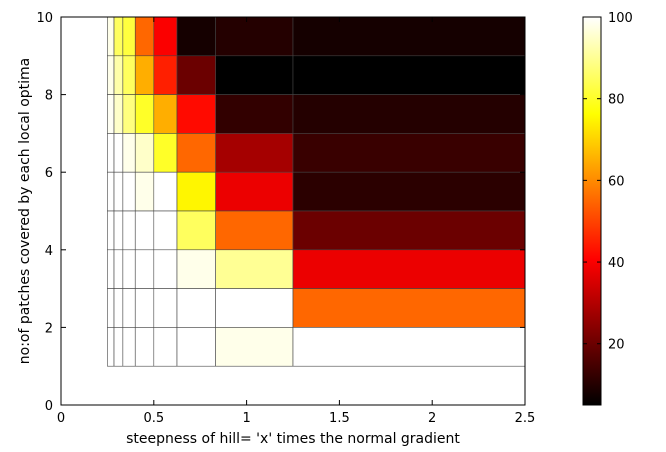 This screenshot has width=666, height=452. Describe the element at coordinates (153, 418) in the screenshot. I see `x-tick-label: 0.5` at that location.